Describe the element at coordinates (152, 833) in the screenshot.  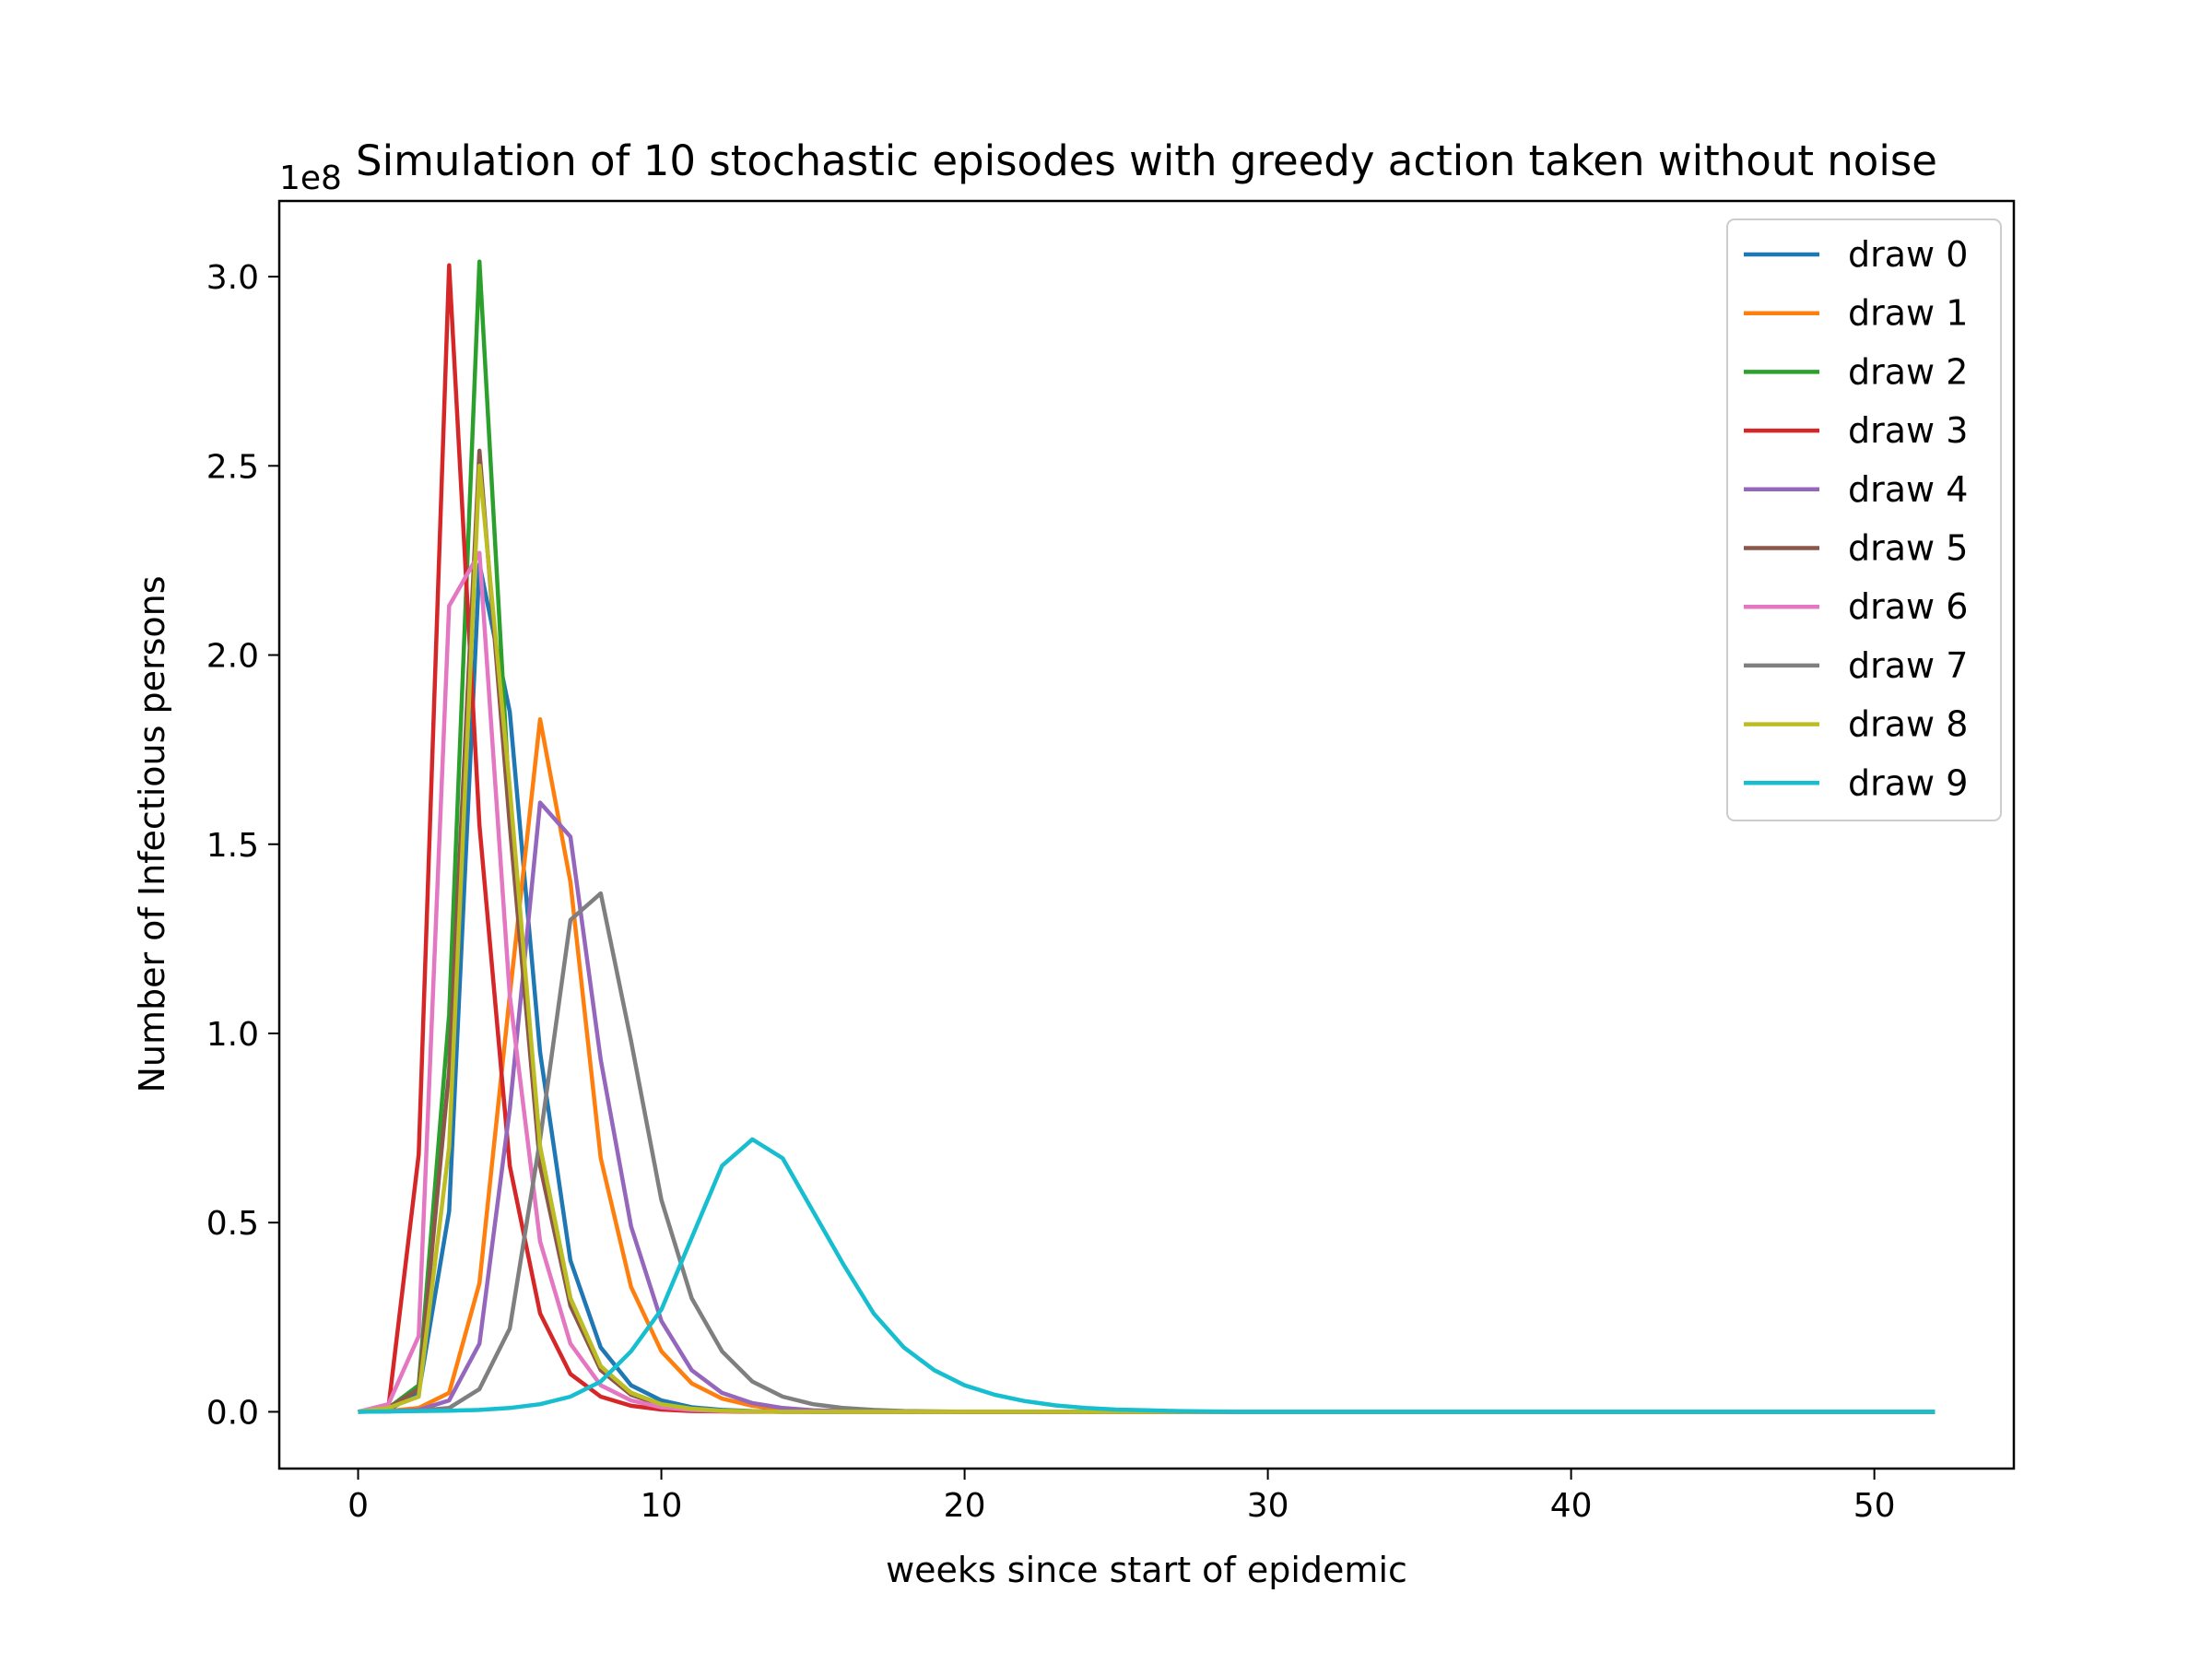
I see `y-axis-label: Number of Infectious persons` at that location.